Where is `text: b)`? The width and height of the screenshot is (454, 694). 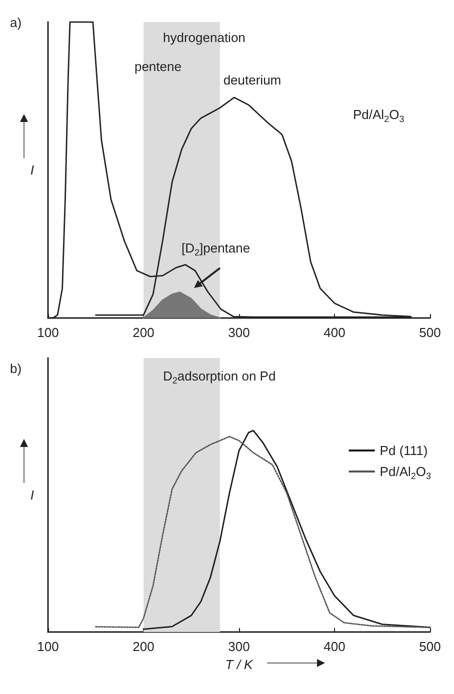 text: b) is located at coordinates (16, 368).